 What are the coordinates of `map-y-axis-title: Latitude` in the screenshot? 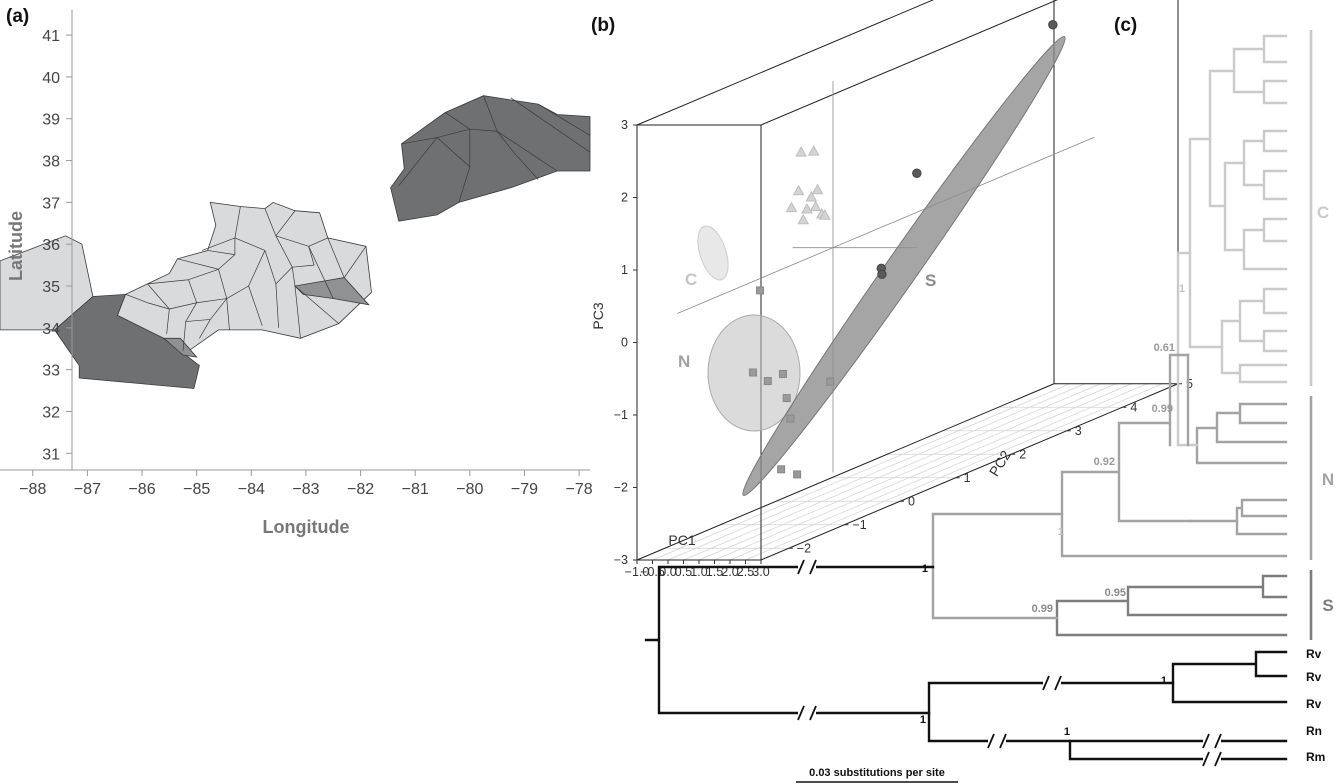 It's located at (16, 246).